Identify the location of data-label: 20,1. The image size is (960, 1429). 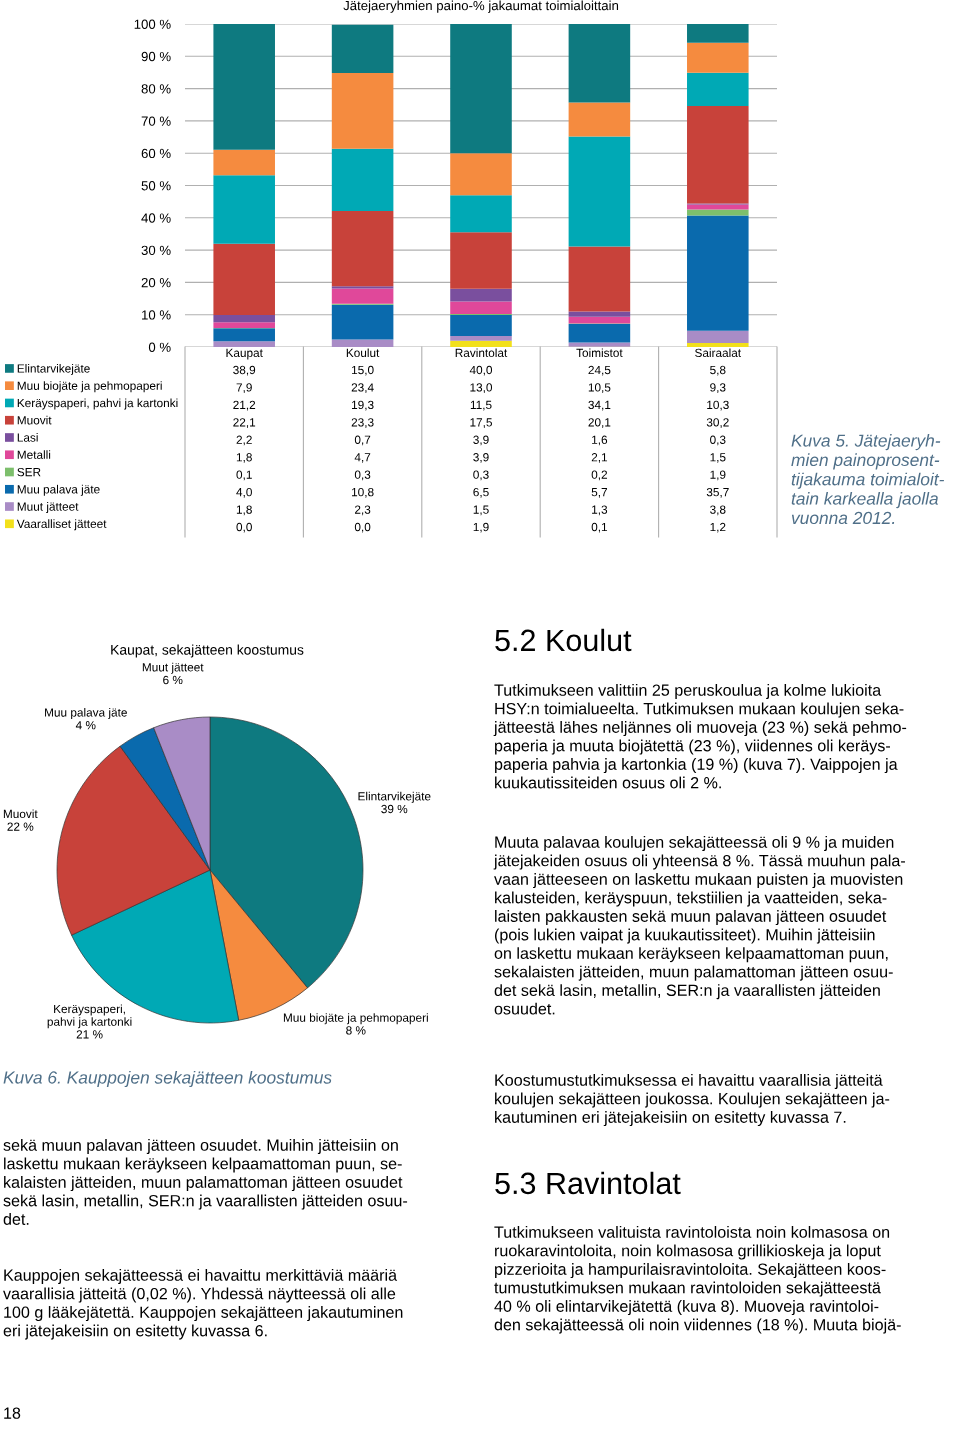
(599, 423).